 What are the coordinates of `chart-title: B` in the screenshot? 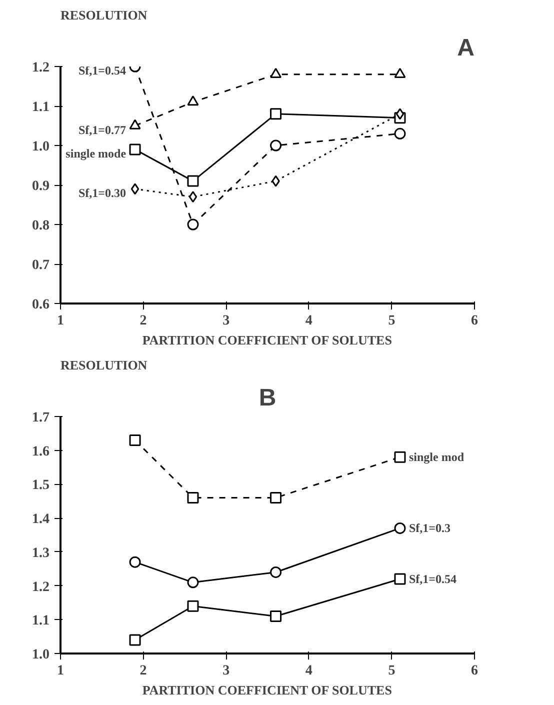 It's located at (267, 398).